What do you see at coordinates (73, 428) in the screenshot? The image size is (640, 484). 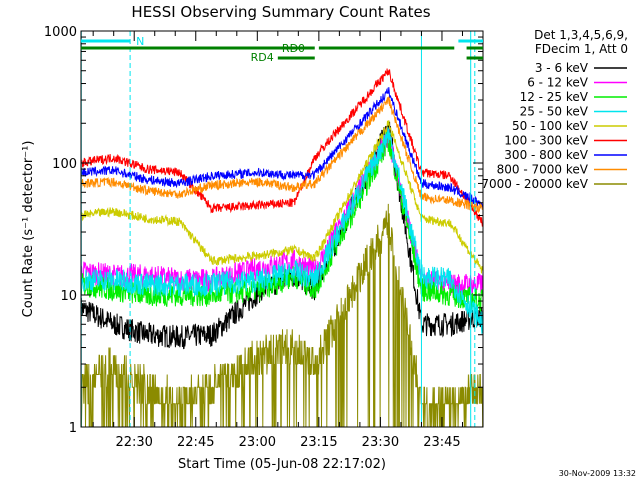 I see `y-tick-label: 1` at bounding box center [73, 428].